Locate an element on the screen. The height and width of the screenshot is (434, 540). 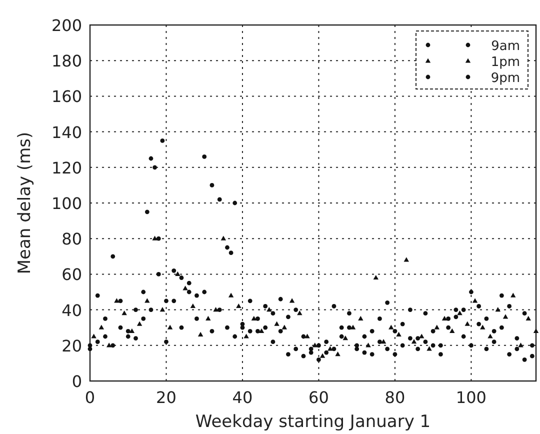
y-tick-label: 80 is located at coordinates (72, 239).